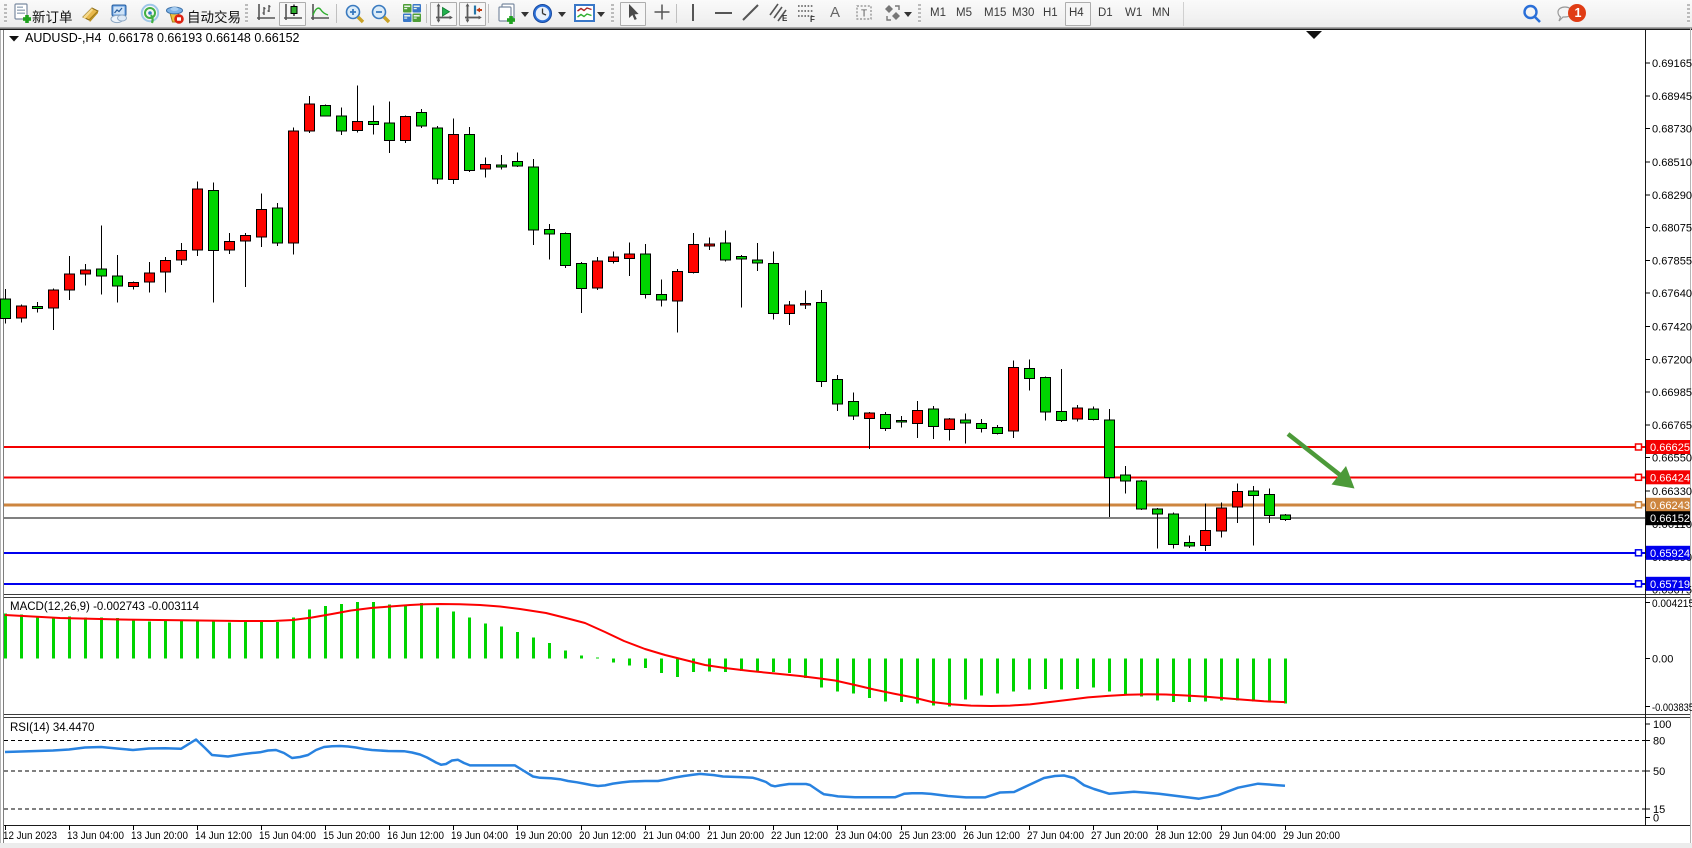 This screenshot has width=1692, height=848. I want to click on svg-text: 80, so click(1659, 742).